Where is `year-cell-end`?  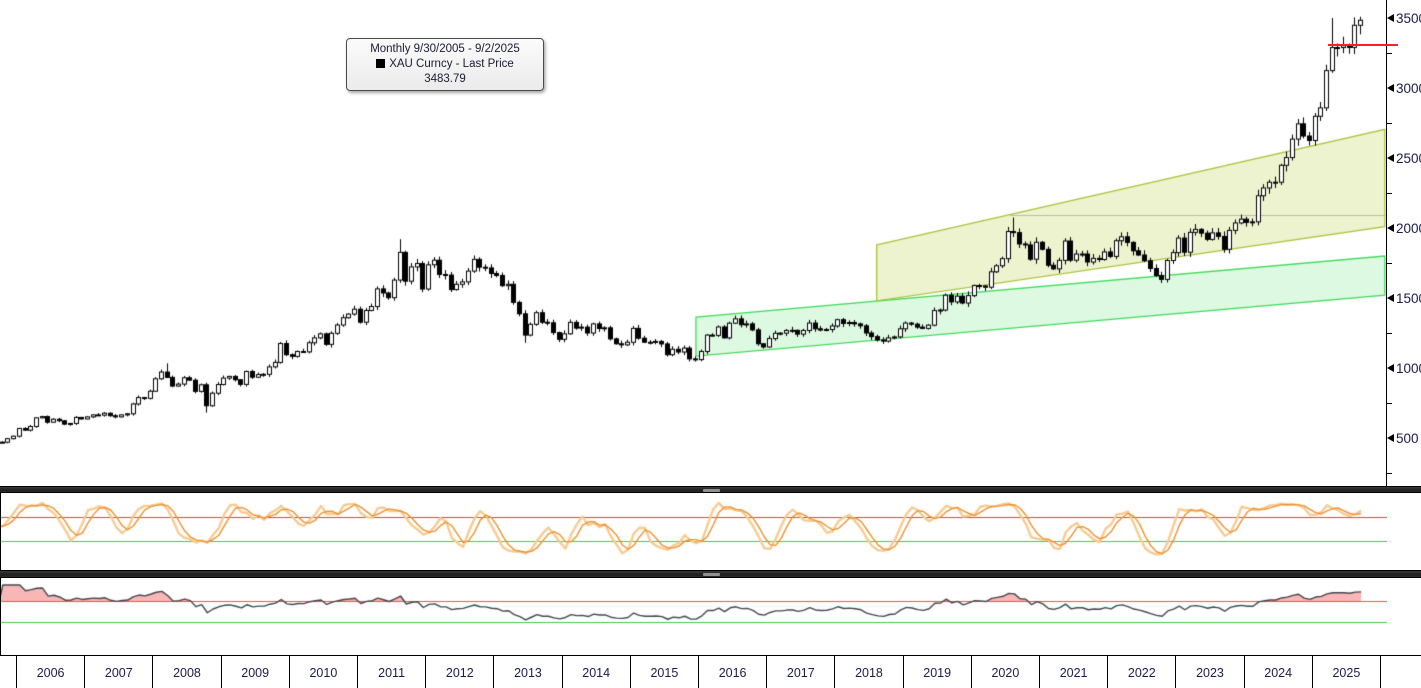
year-cell-end is located at coordinates (1400, 672).